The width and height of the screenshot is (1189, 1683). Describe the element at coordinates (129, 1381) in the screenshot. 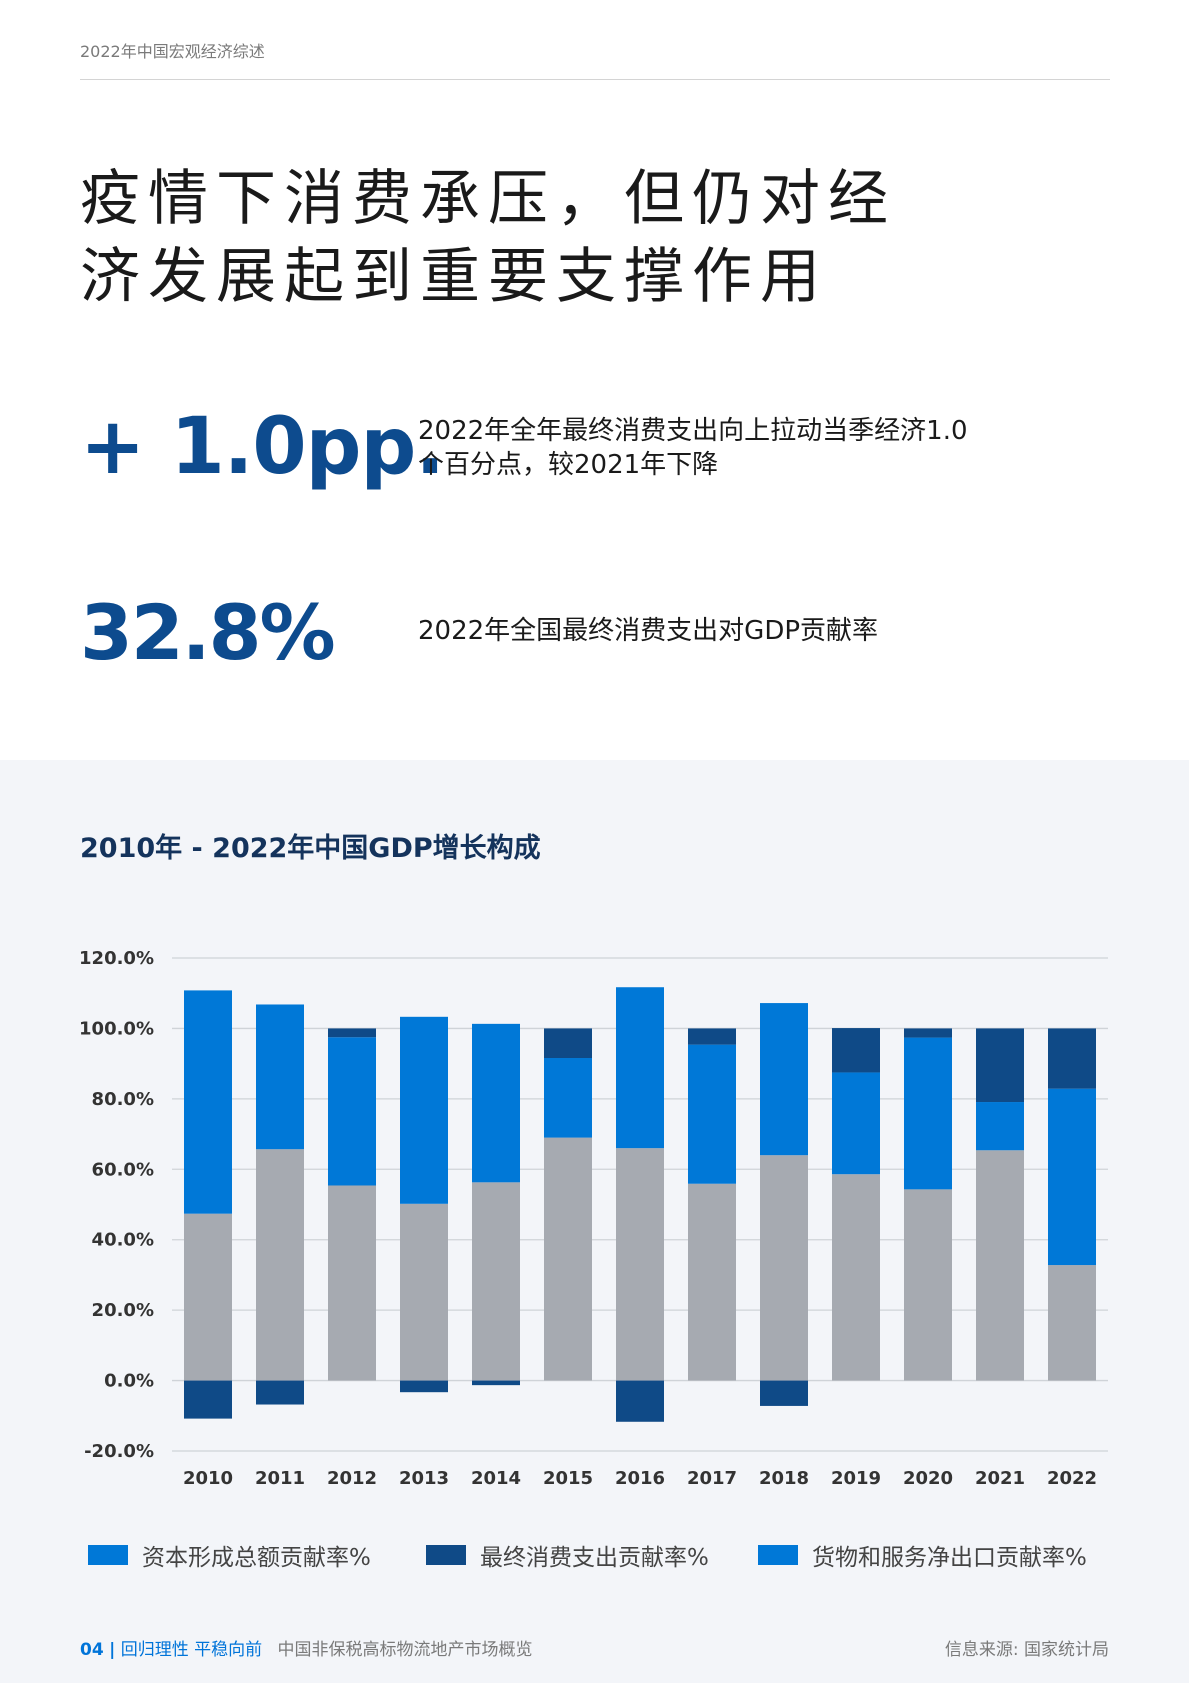

I see `y-tick-label: 0.0%` at that location.